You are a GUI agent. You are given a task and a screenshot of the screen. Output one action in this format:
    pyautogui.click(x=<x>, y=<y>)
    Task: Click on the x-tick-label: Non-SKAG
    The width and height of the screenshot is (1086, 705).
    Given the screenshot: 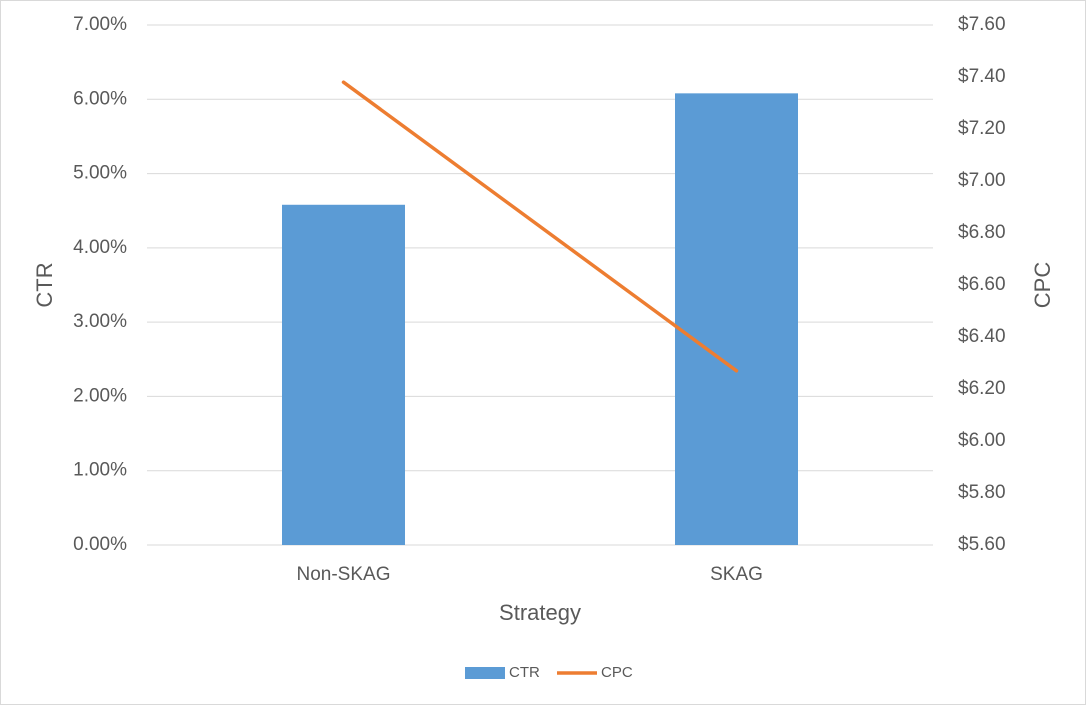 What is the action you would take?
    pyautogui.click(x=344, y=574)
    